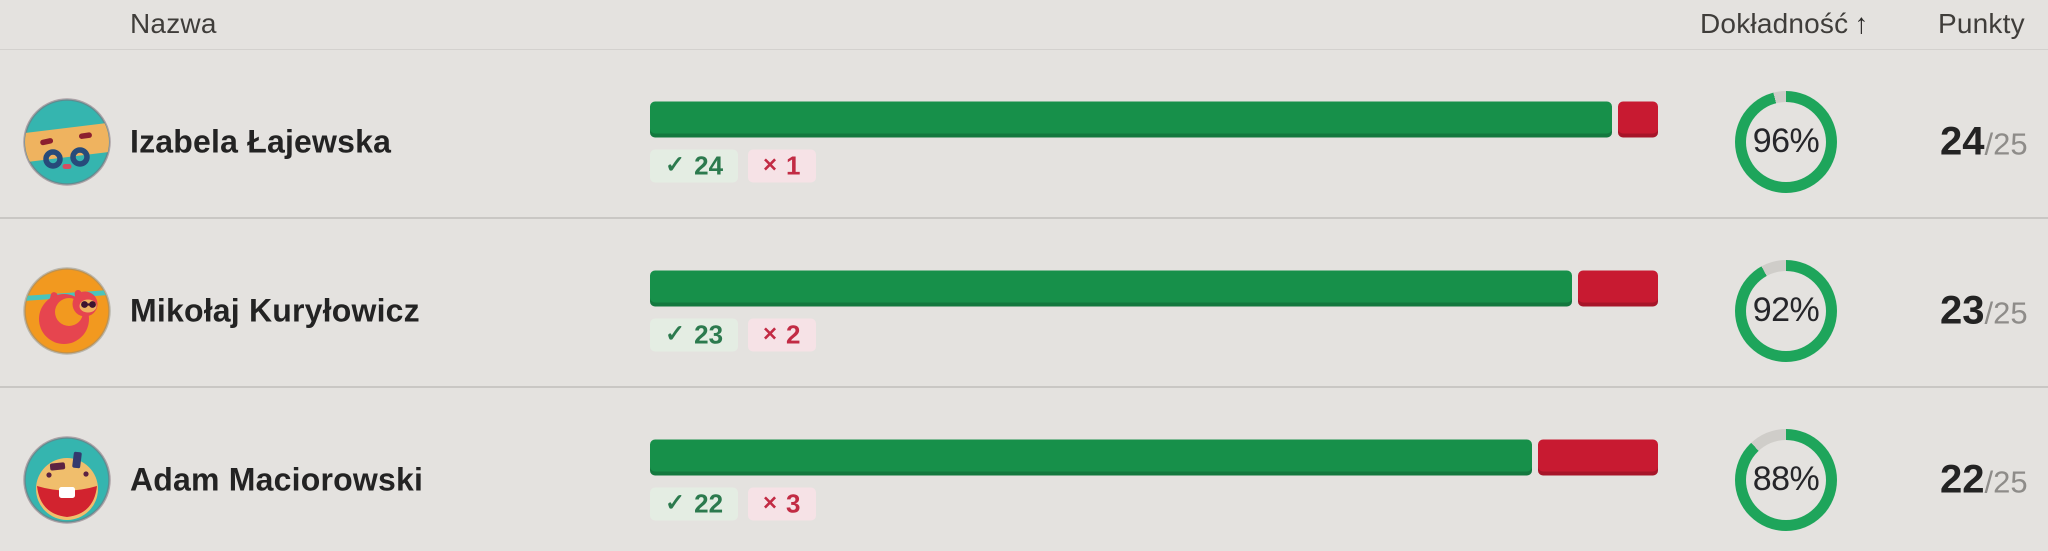  I want to click on correct-count: 22, so click(709, 503).